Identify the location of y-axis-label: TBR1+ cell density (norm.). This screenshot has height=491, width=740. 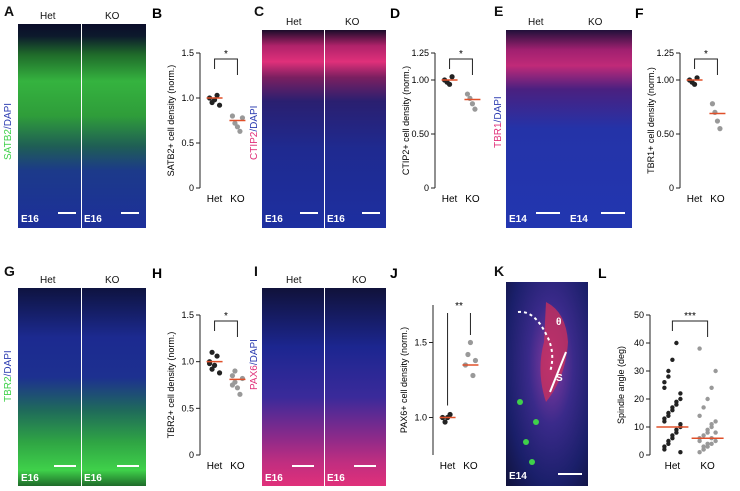
(651, 120).